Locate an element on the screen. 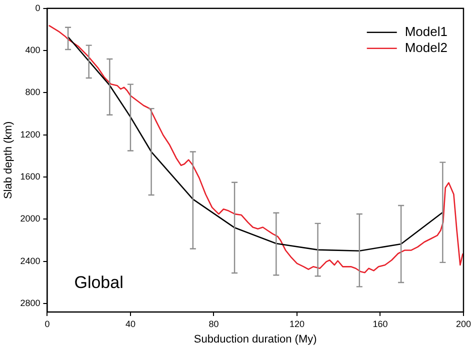 This screenshot has width=474, height=346. y-tick-label: 2000 is located at coordinates (30, 219).